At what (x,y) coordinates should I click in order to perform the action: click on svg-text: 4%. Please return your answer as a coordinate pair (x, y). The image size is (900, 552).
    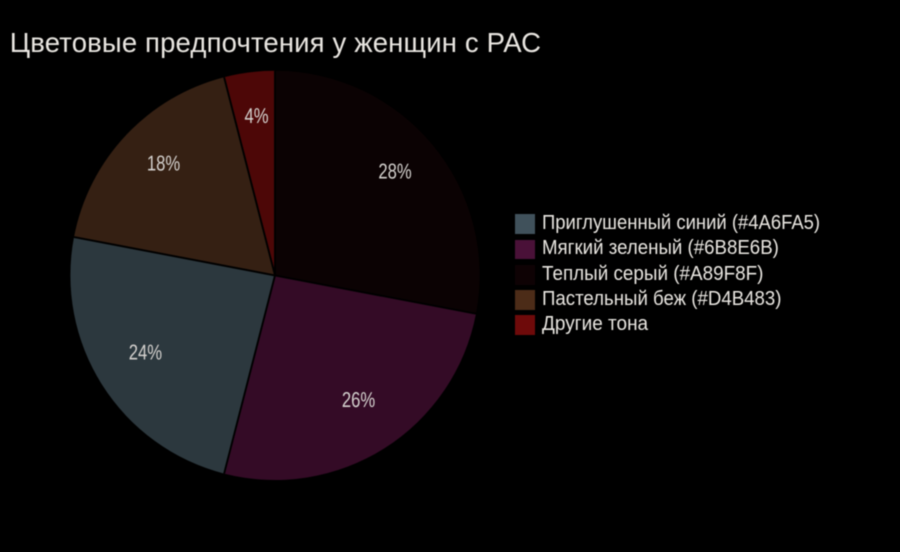
    Looking at the image, I should click on (256, 116).